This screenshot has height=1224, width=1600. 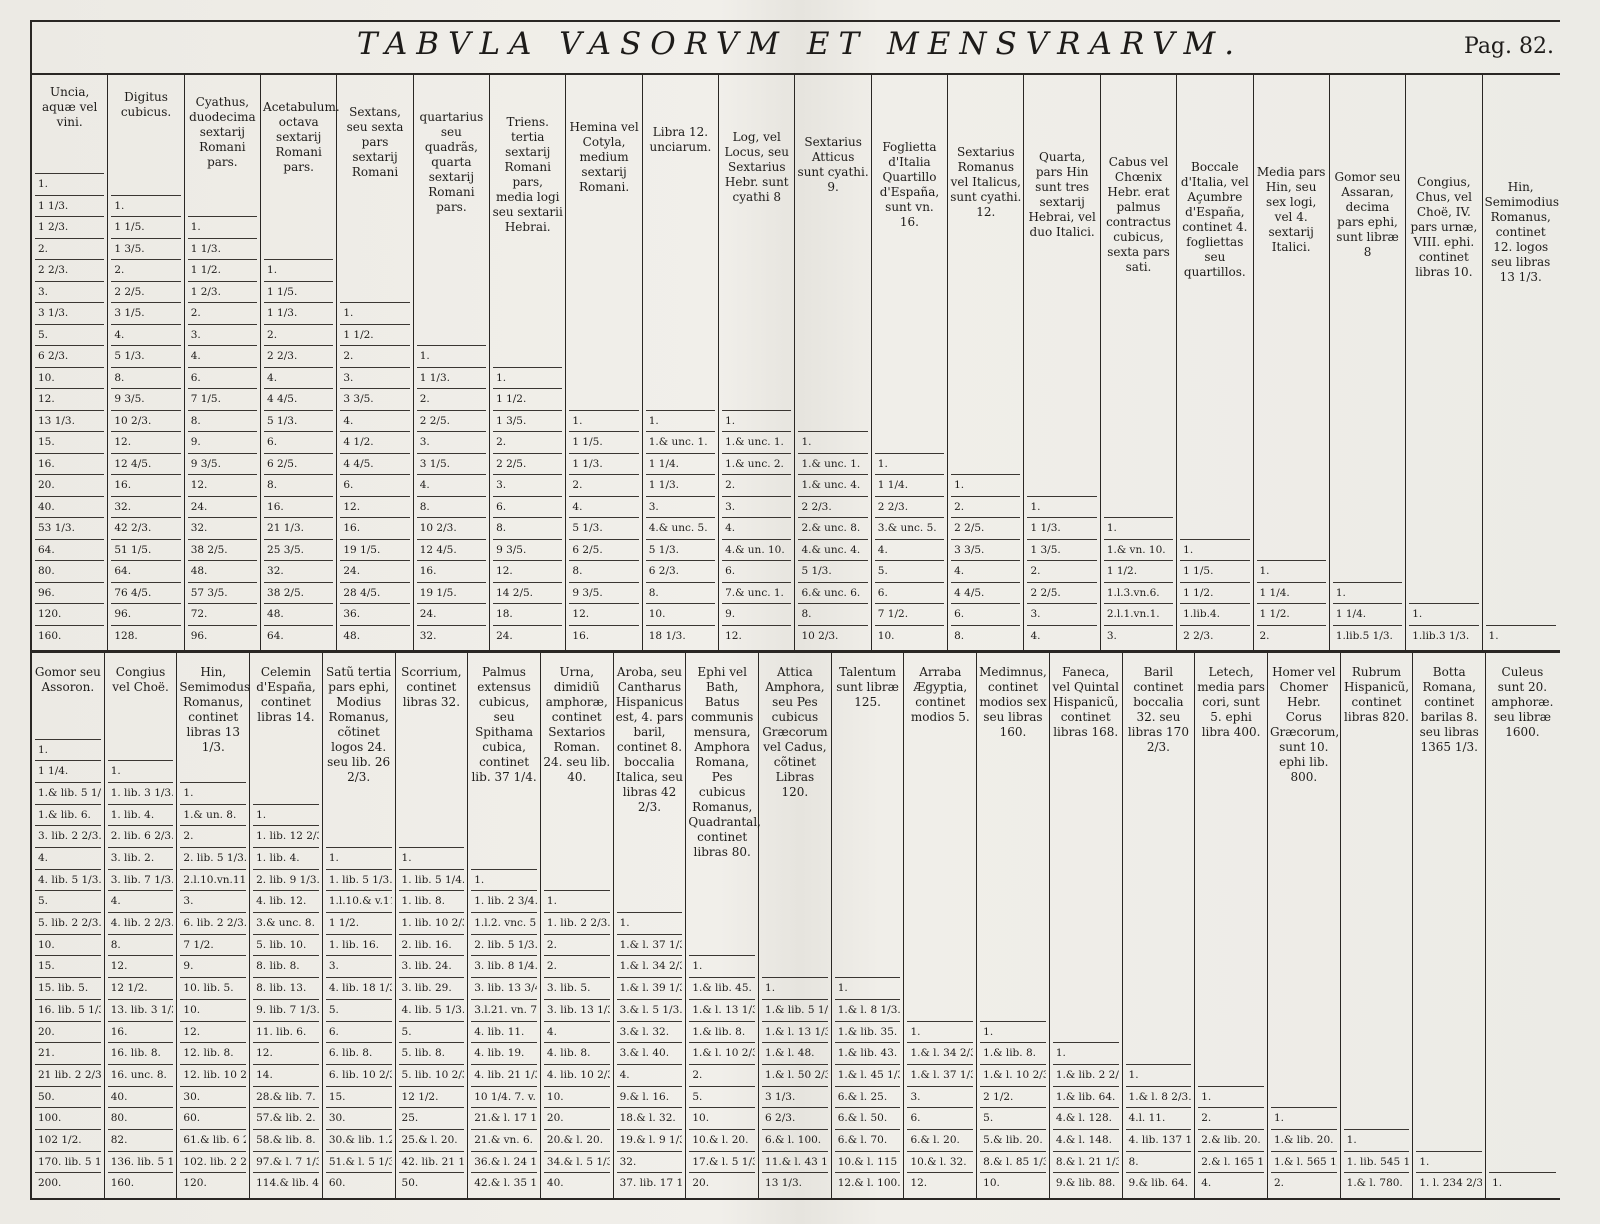 What do you see at coordinates (833, 549) in the screenshot?
I see `table-cell: 4.& unc. 4.` at bounding box center [833, 549].